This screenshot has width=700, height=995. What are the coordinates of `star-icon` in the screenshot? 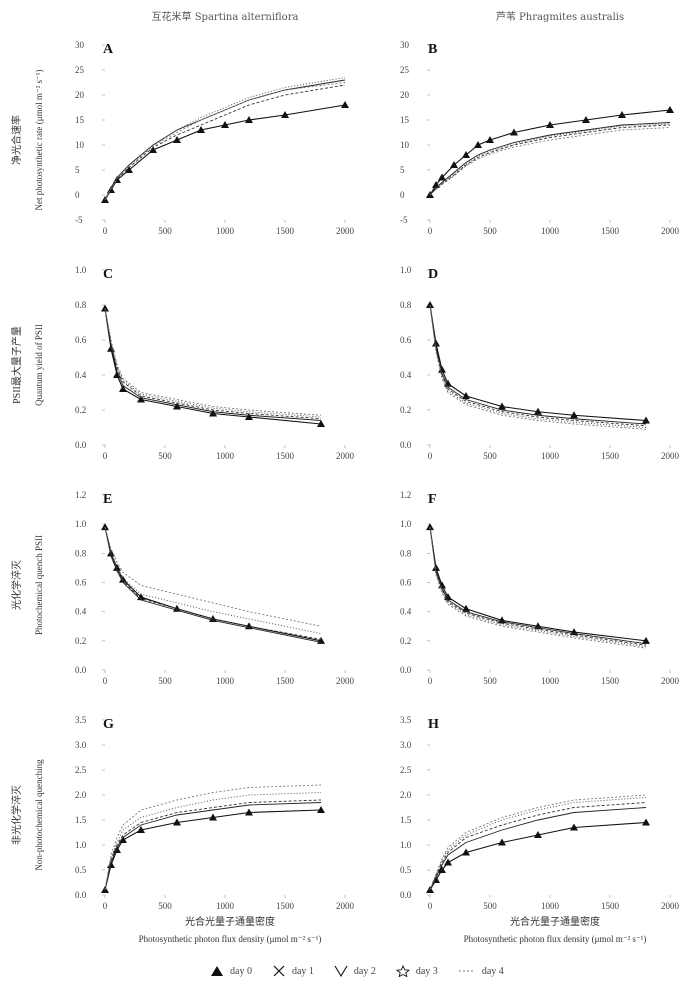 It's located at (402, 971).